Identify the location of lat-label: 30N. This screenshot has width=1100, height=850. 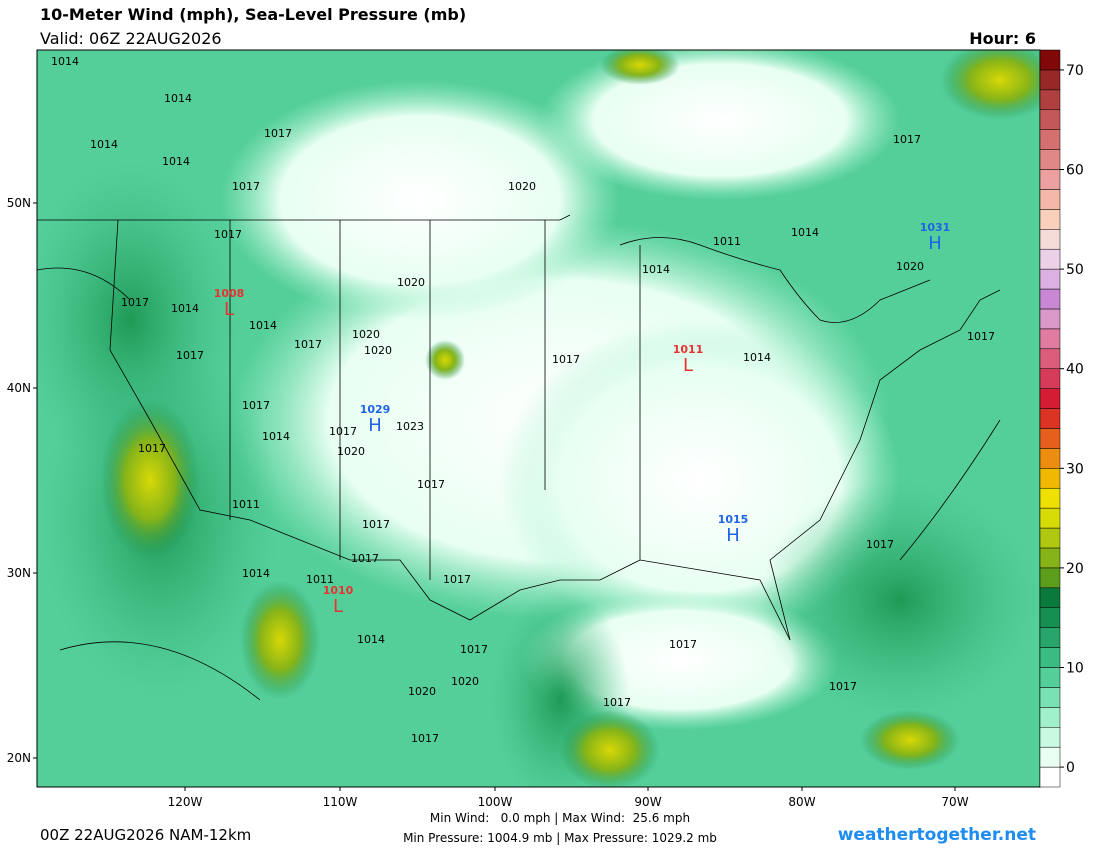
(19, 573).